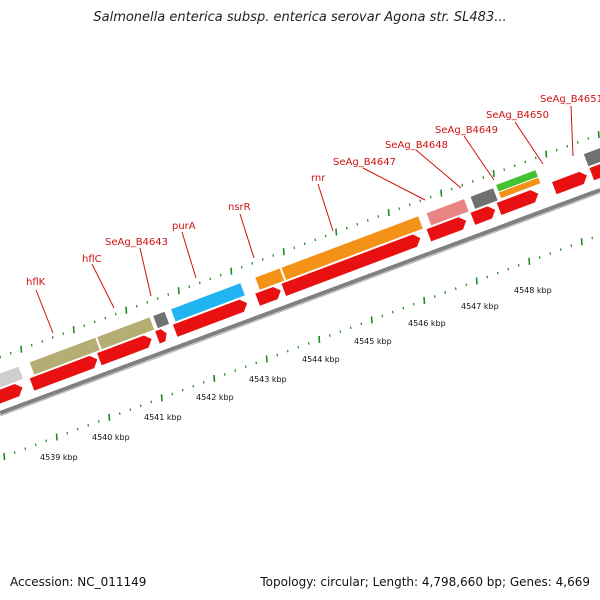 This screenshot has height=600, width=600. Describe the element at coordinates (591, 155) in the screenshot. I see `gene-bar-SeAg_B4651` at that location.